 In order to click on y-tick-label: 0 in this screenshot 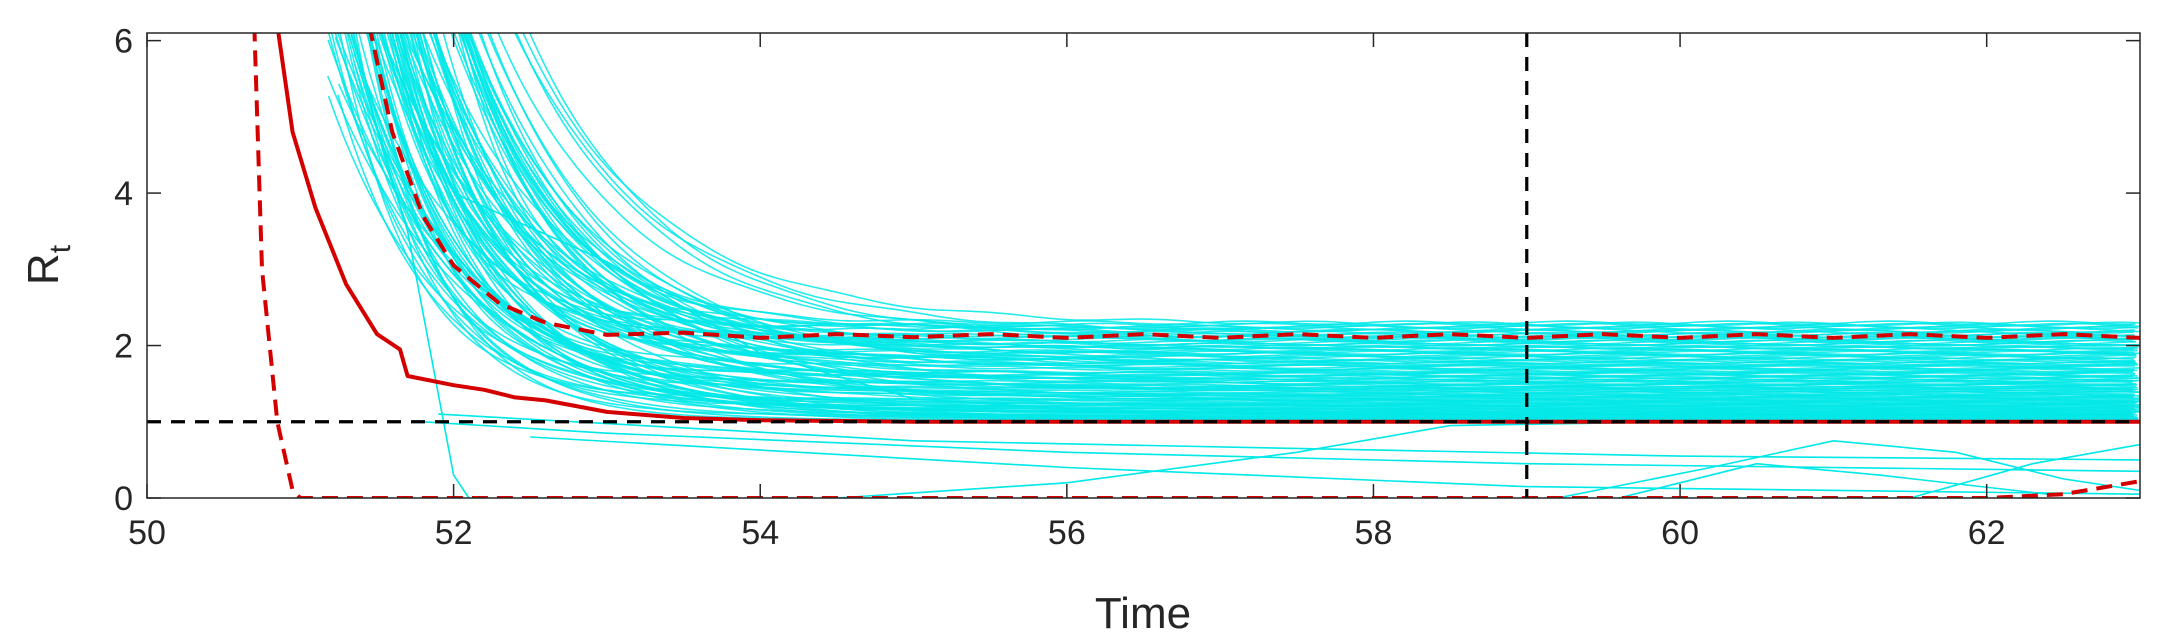, I will do `click(123, 499)`.